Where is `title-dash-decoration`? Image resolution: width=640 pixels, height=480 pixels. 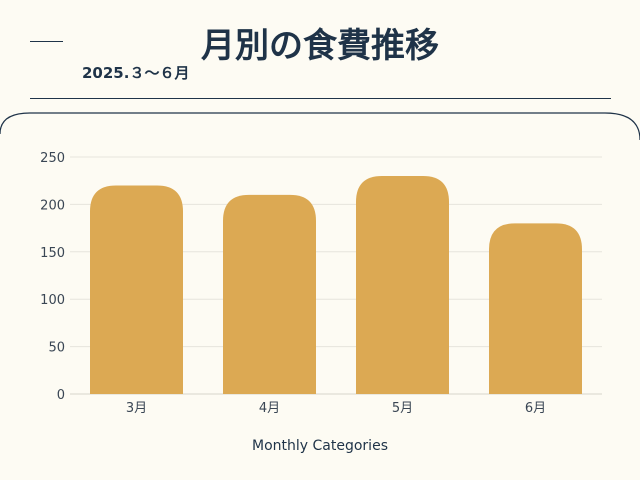
title-dash-decoration is located at coordinates (46, 41).